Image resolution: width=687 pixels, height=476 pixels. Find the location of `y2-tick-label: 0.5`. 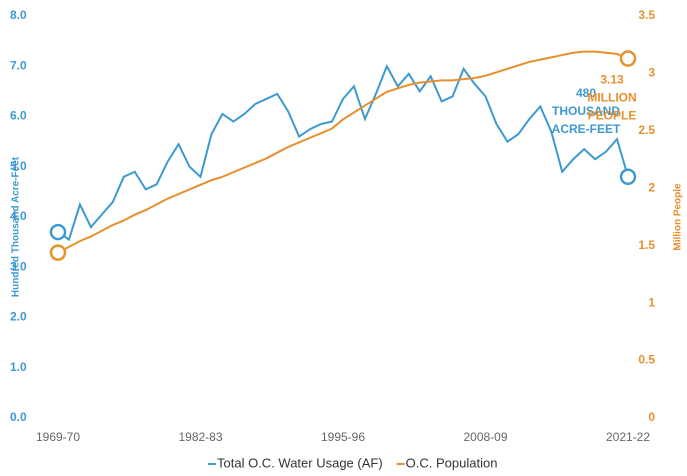

y2-tick-label: 0.5 is located at coordinates (646, 360).